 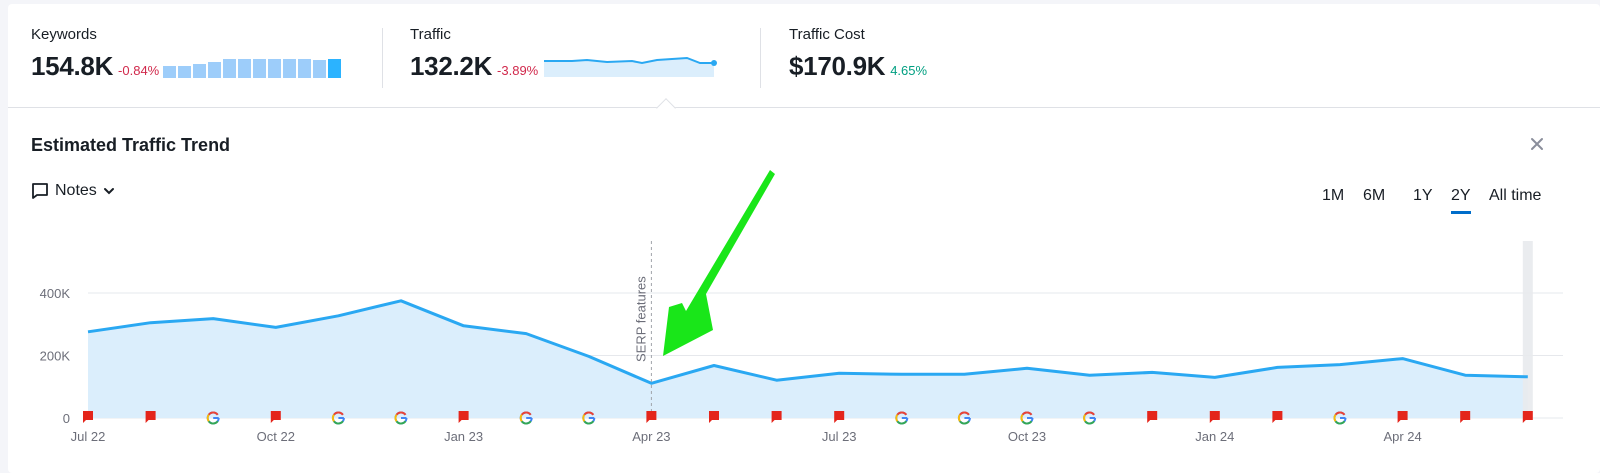 I want to click on metric-delta: -3.89%, so click(x=518, y=70).